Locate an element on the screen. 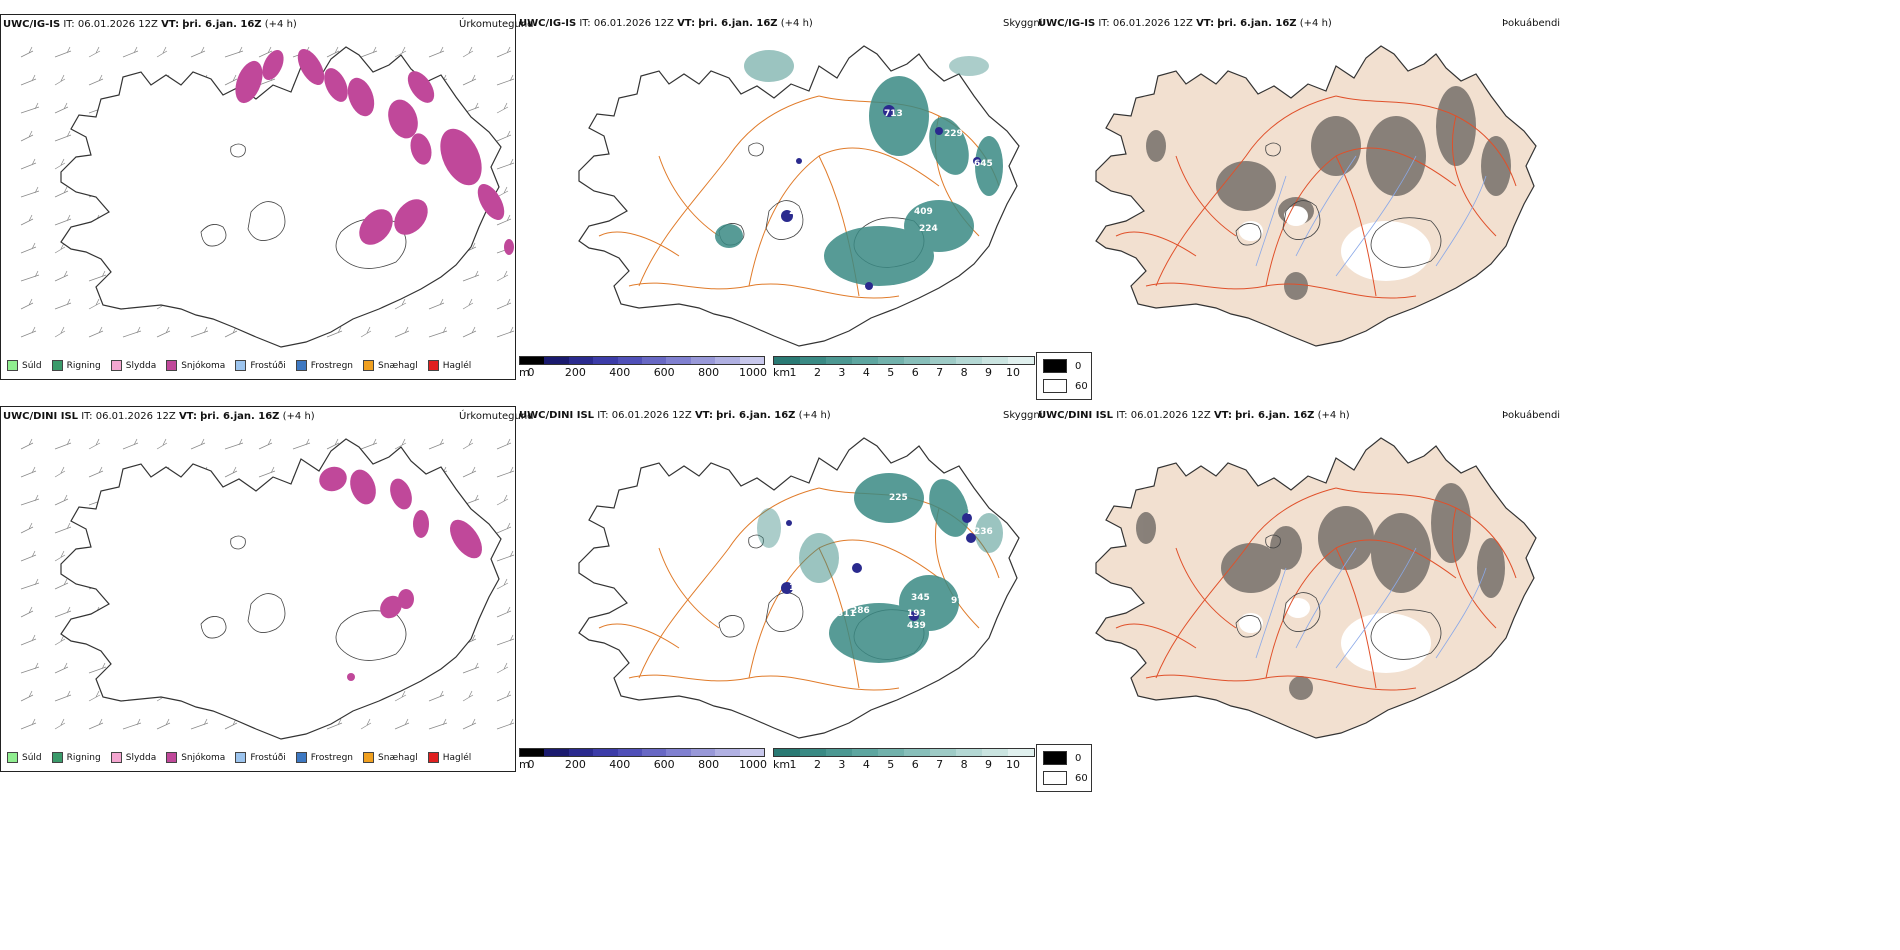  legend-item: Snæhagl is located at coordinates (390, 757).